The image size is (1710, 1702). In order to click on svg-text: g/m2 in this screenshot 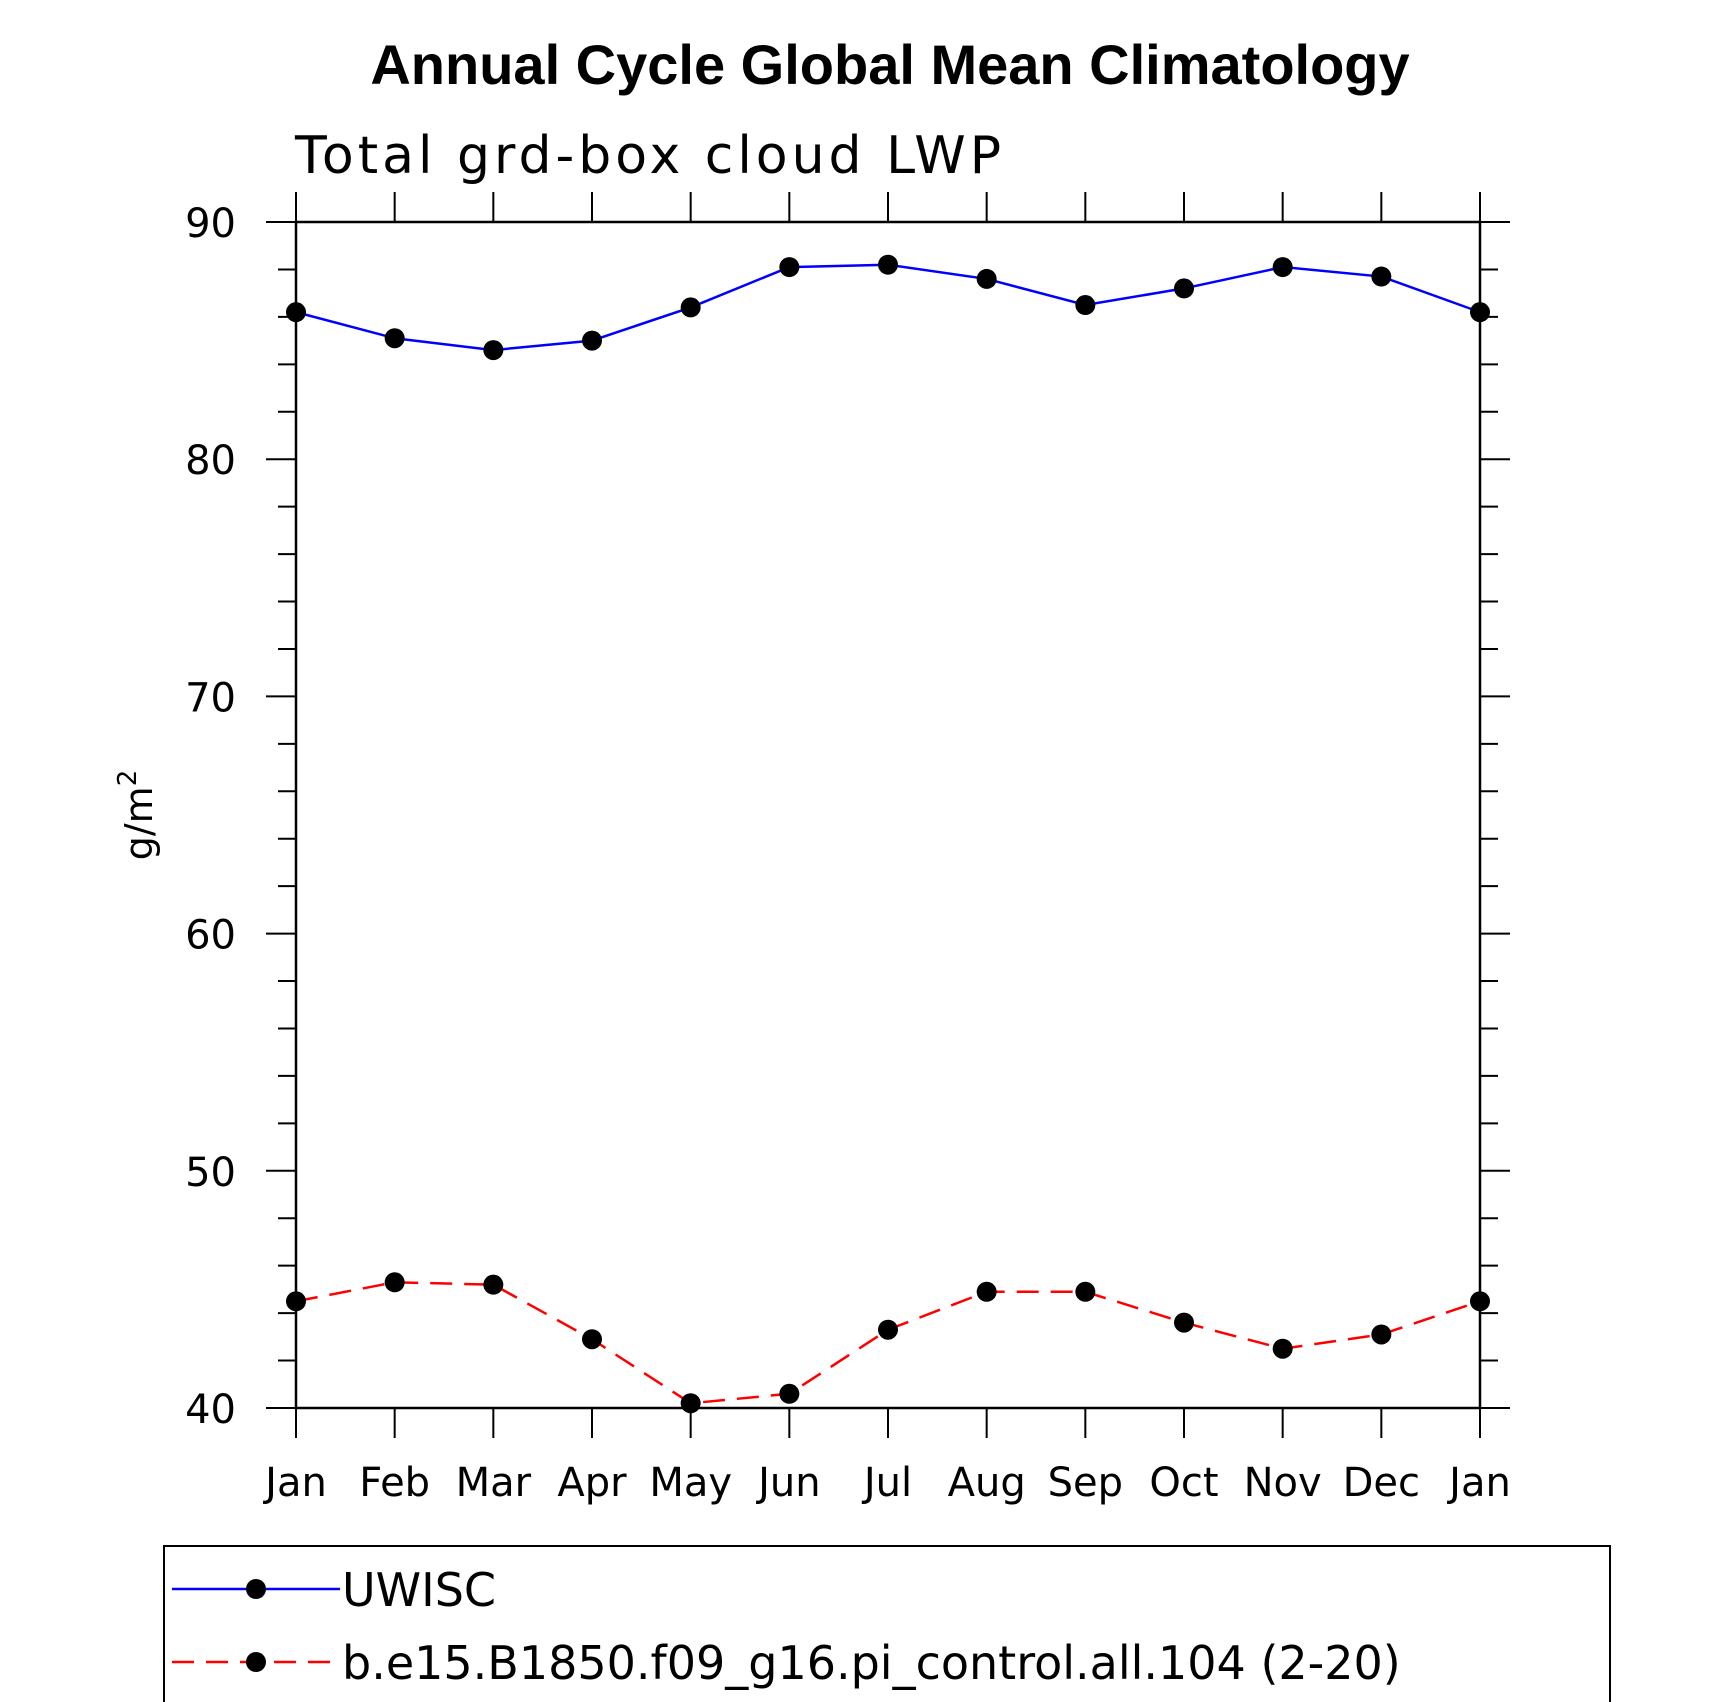, I will do `click(137, 815)`.